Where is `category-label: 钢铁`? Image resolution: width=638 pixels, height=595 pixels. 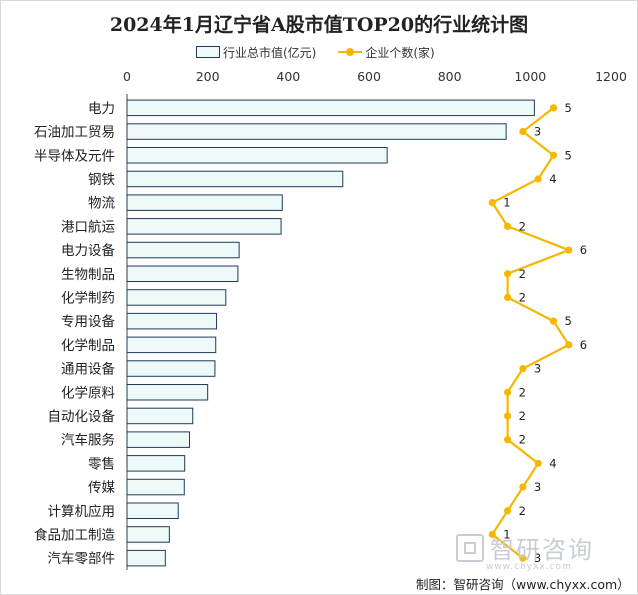
category-label: 钢铁 is located at coordinates (101, 180).